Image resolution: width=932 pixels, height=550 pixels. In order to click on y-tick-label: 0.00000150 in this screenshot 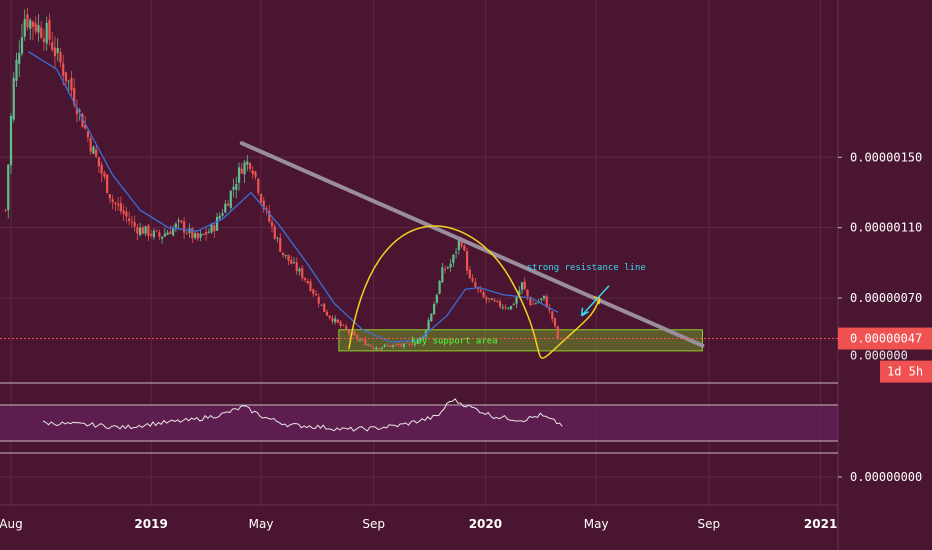, I will do `click(886, 157)`.